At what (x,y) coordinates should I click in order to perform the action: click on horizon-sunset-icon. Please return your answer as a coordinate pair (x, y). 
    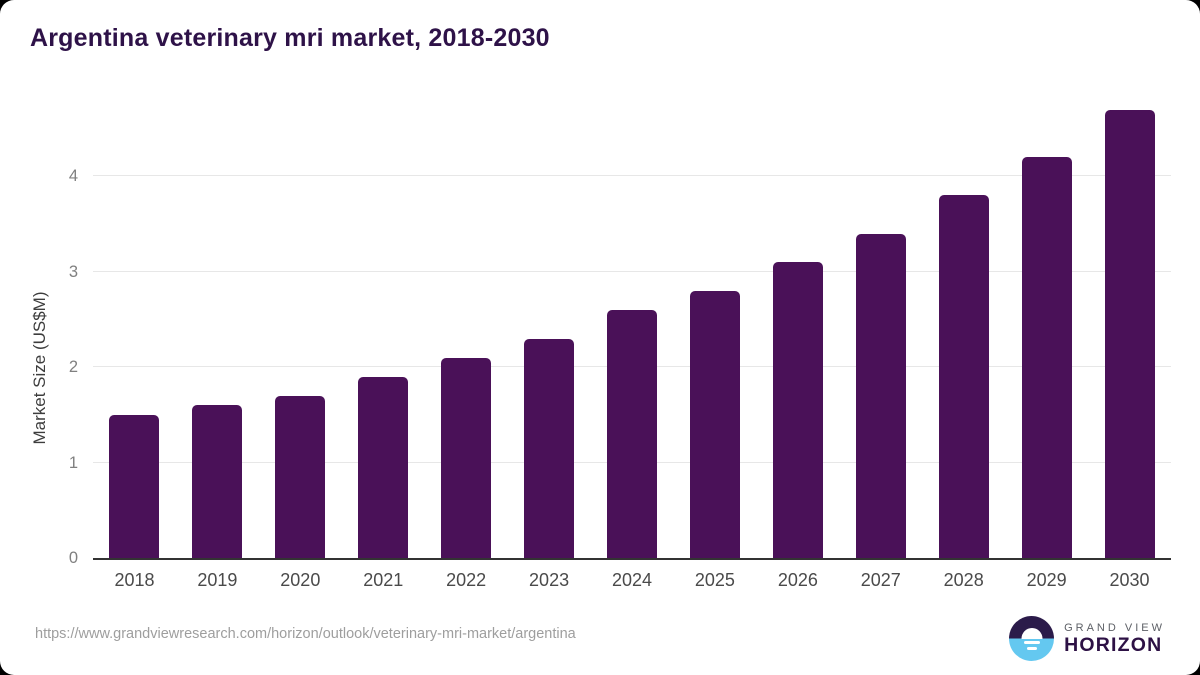
    Looking at the image, I should click on (1032, 638).